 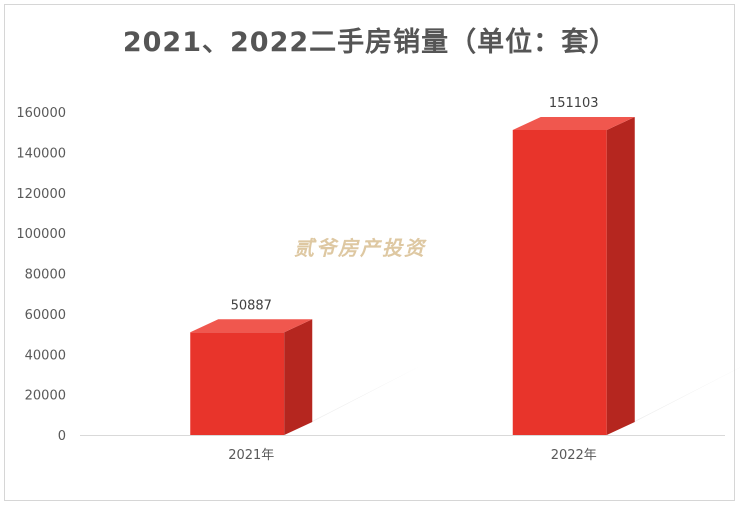 What do you see at coordinates (370, 42) in the screenshot?
I see `chart-title: 2021、2022二手房销量（单位：套）` at bounding box center [370, 42].